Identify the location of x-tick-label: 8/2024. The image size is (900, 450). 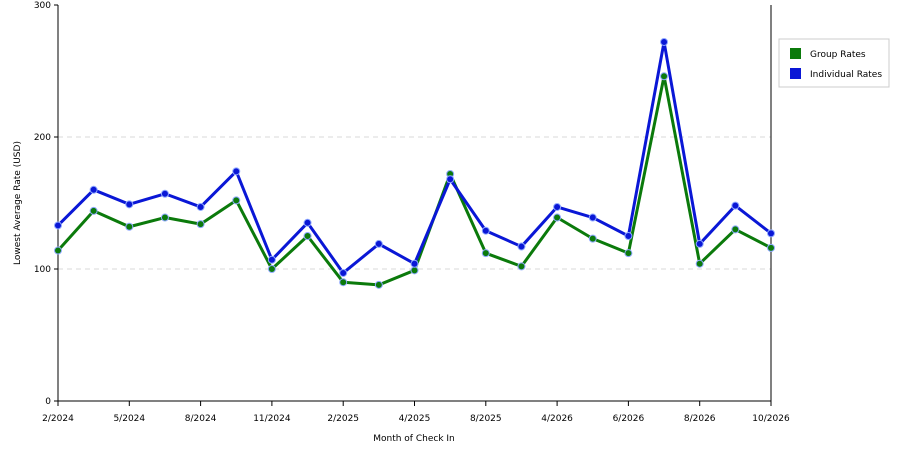
(201, 419).